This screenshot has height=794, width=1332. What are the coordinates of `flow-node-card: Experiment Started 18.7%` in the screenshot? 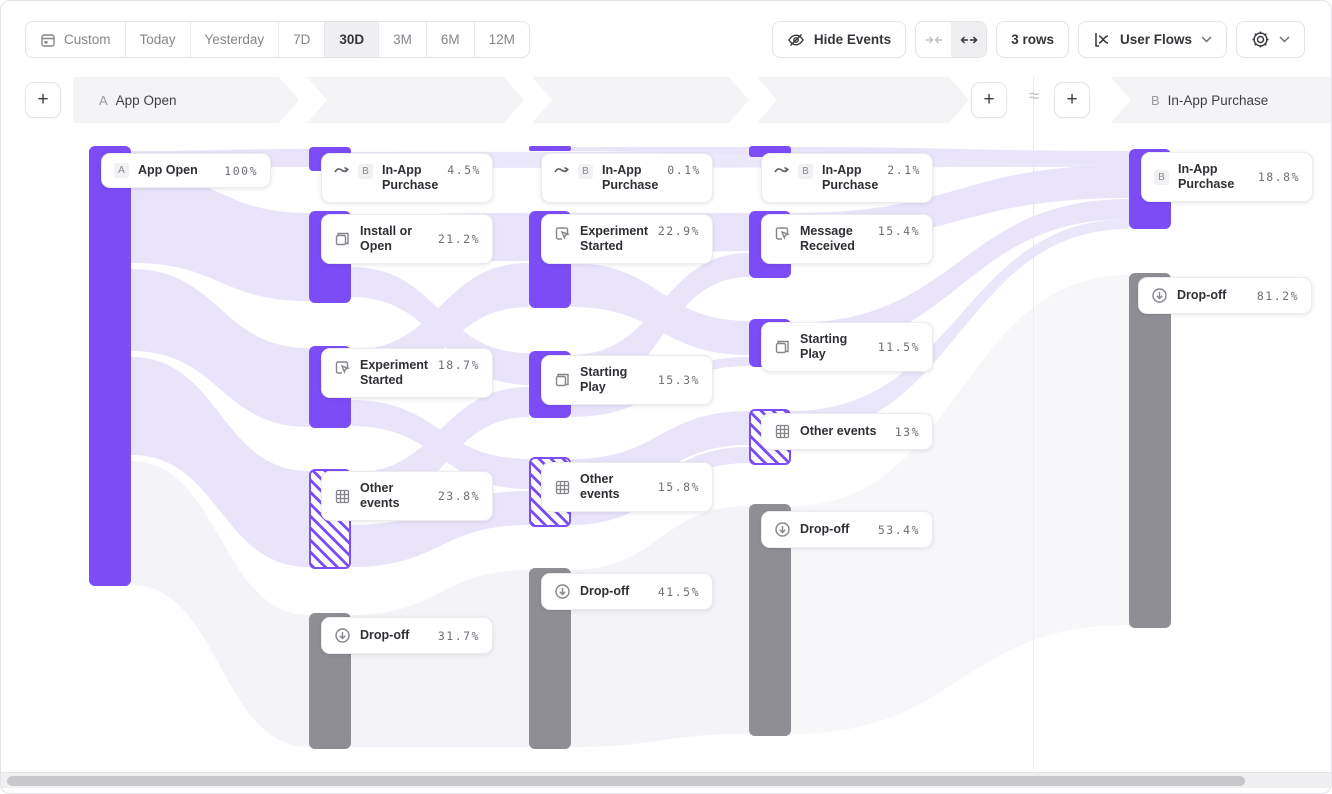 It's located at (407, 373).